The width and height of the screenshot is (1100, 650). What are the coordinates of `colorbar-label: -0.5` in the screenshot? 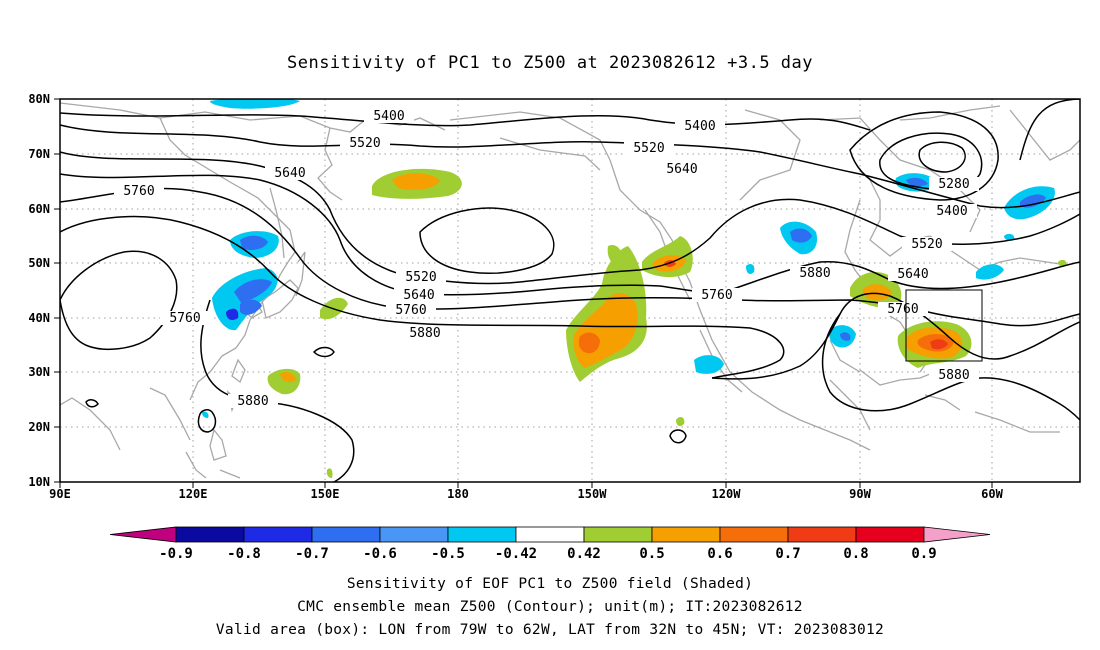 It's located at (448, 554).